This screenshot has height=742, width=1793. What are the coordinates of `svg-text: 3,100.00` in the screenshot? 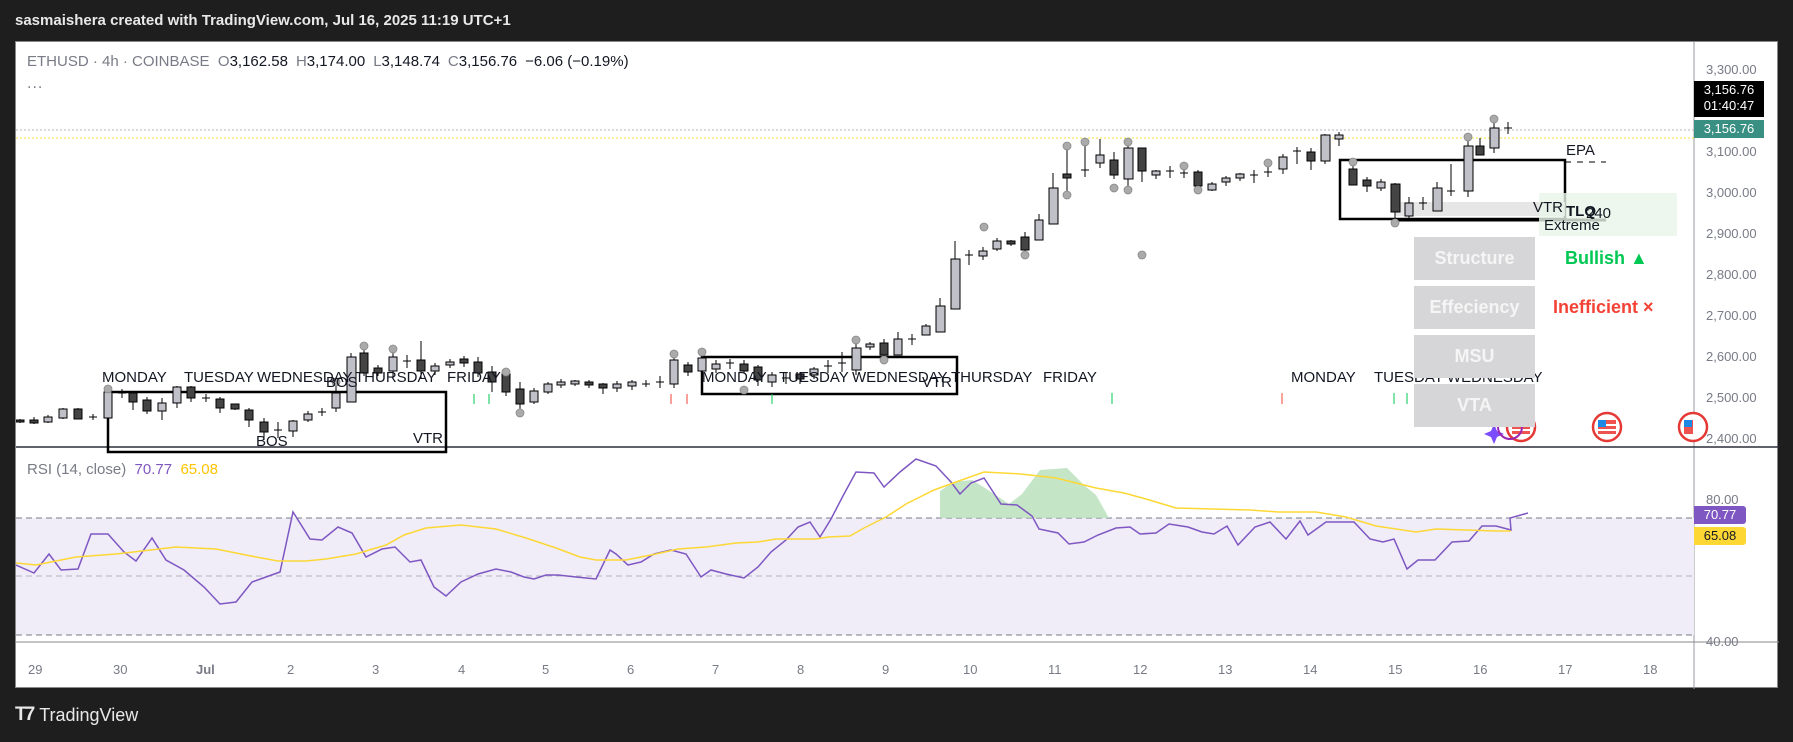 It's located at (1731, 151).